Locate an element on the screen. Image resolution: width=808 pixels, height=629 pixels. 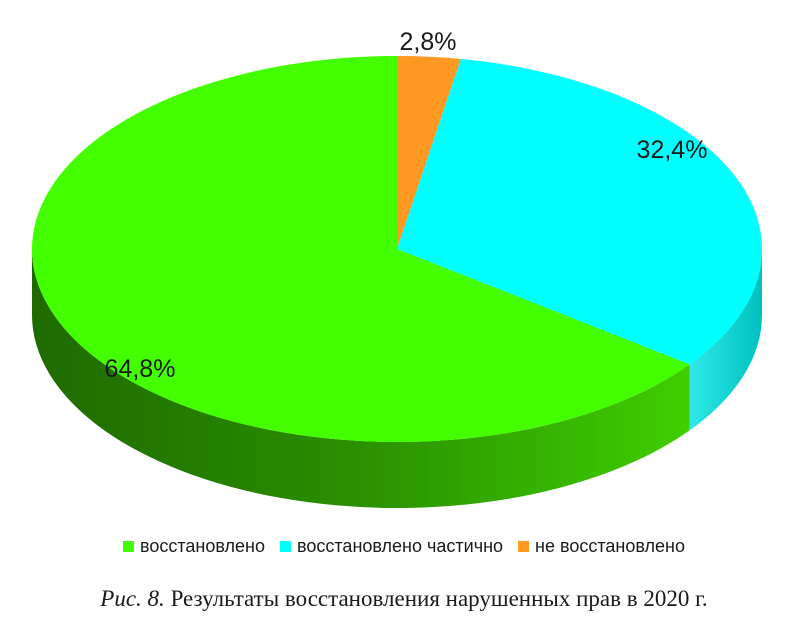
legend-item-partial: восстановлено частично is located at coordinates (391, 546).